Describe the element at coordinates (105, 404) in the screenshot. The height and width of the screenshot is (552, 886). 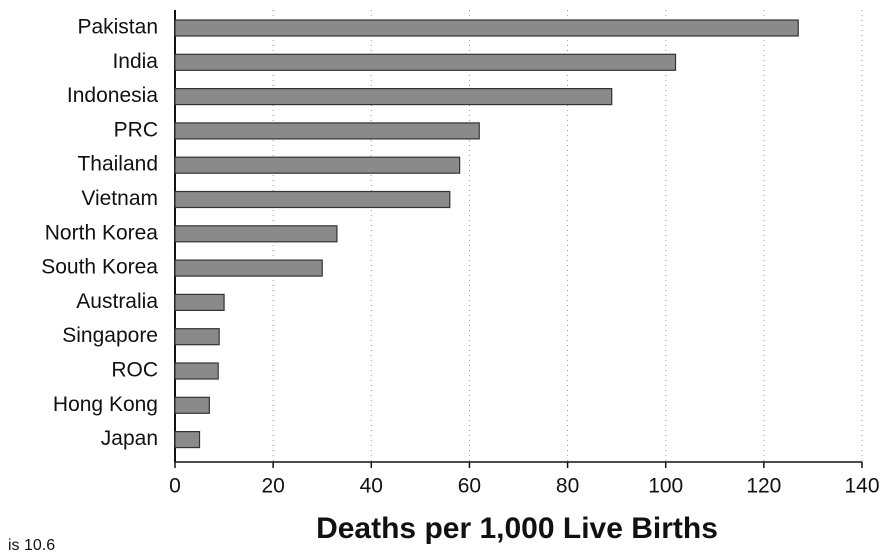
I see `y-tick-label: Hong Kong` at that location.